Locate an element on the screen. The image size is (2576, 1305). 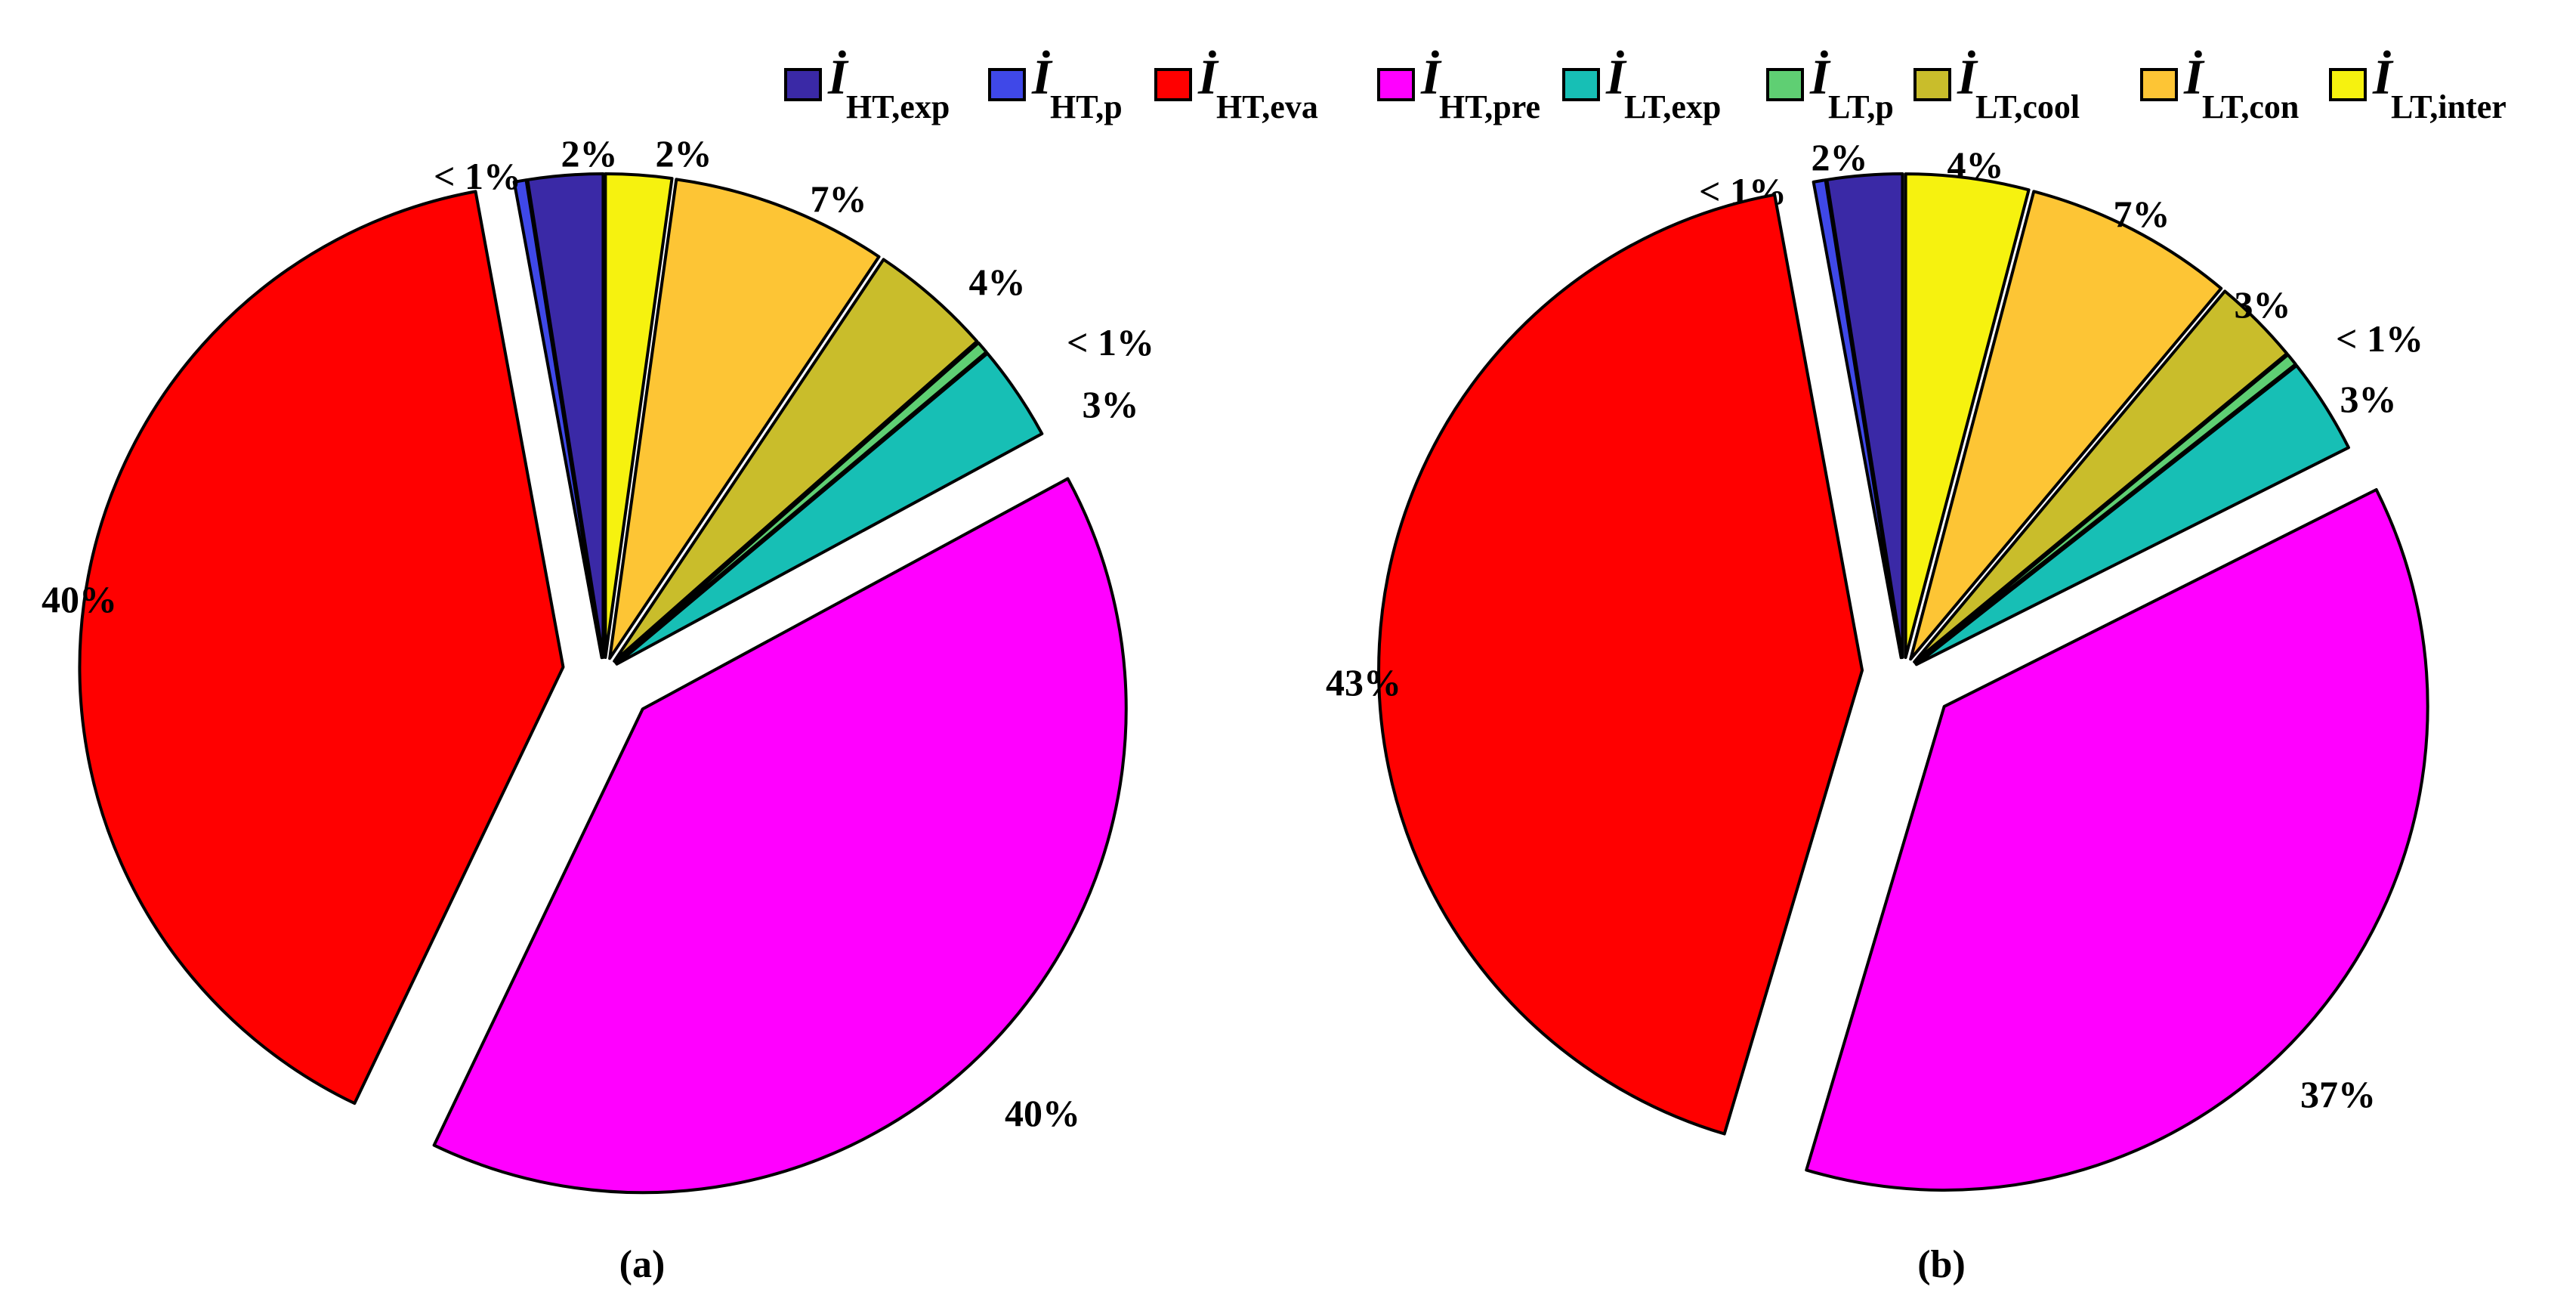
legend-item-ht-p: İHT,p is located at coordinates (1055, 87).